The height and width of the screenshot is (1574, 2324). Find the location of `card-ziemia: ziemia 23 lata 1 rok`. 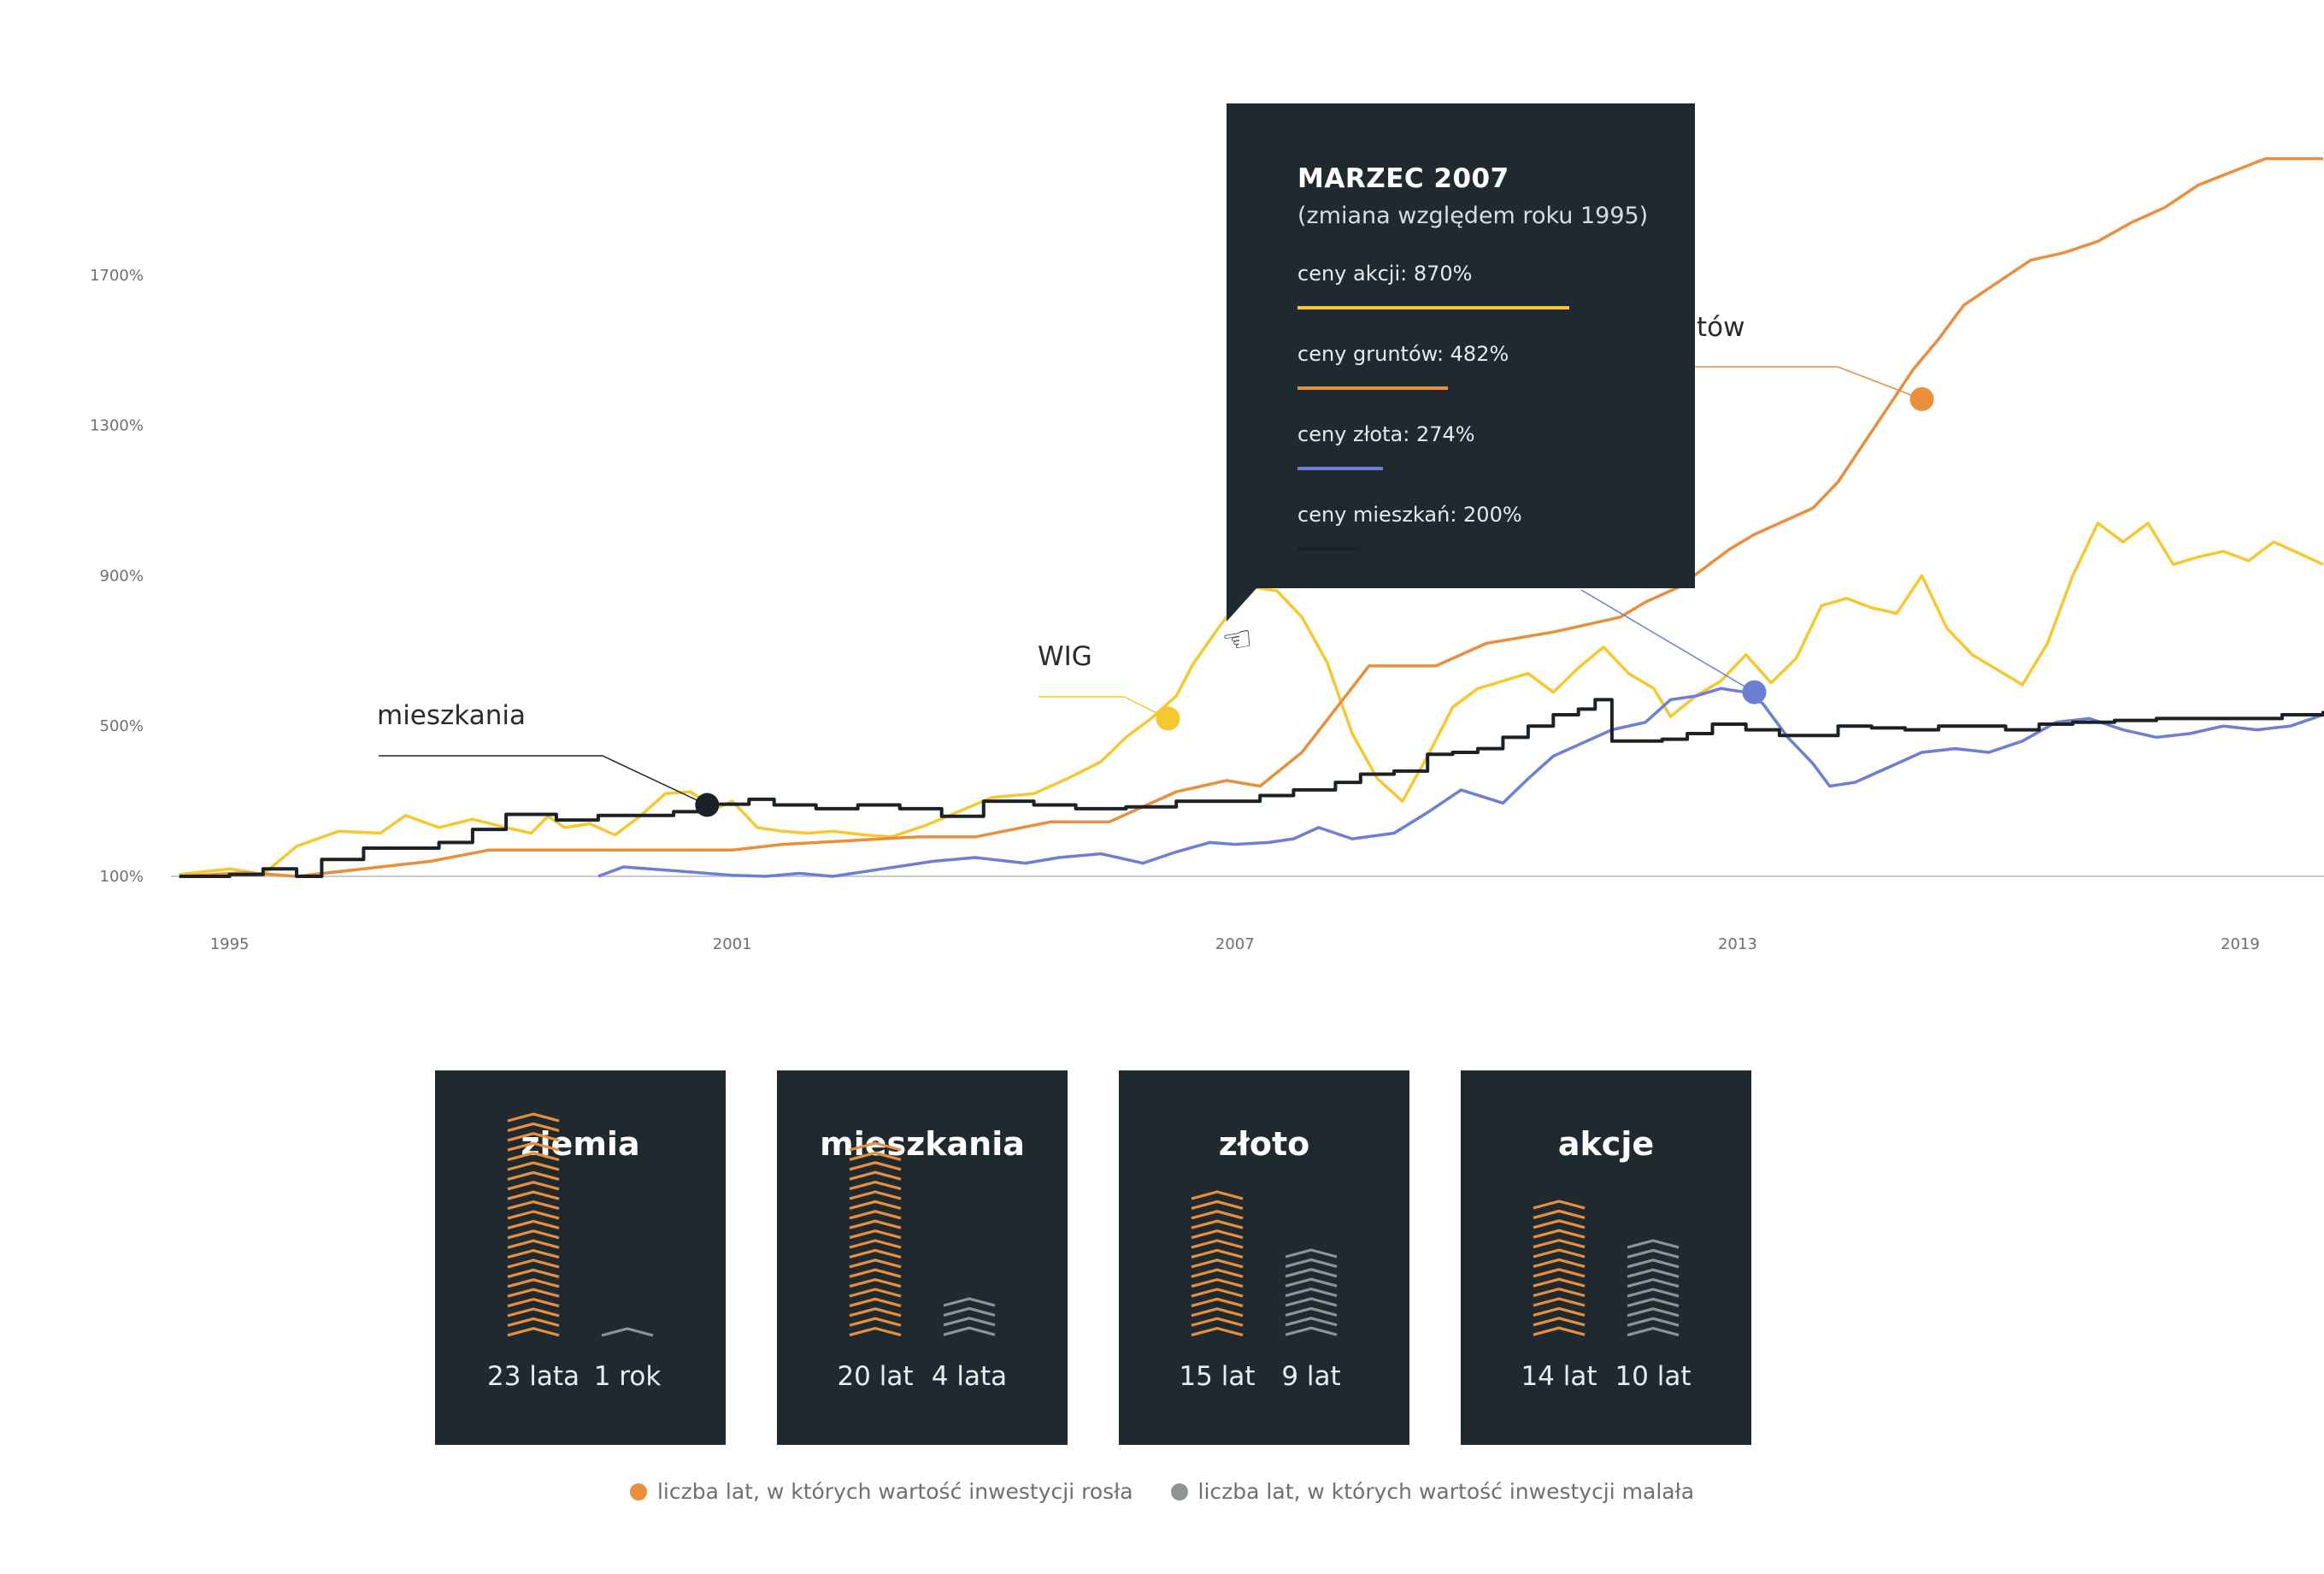

card-ziemia: ziemia 23 lata 1 rok is located at coordinates (580, 1257).